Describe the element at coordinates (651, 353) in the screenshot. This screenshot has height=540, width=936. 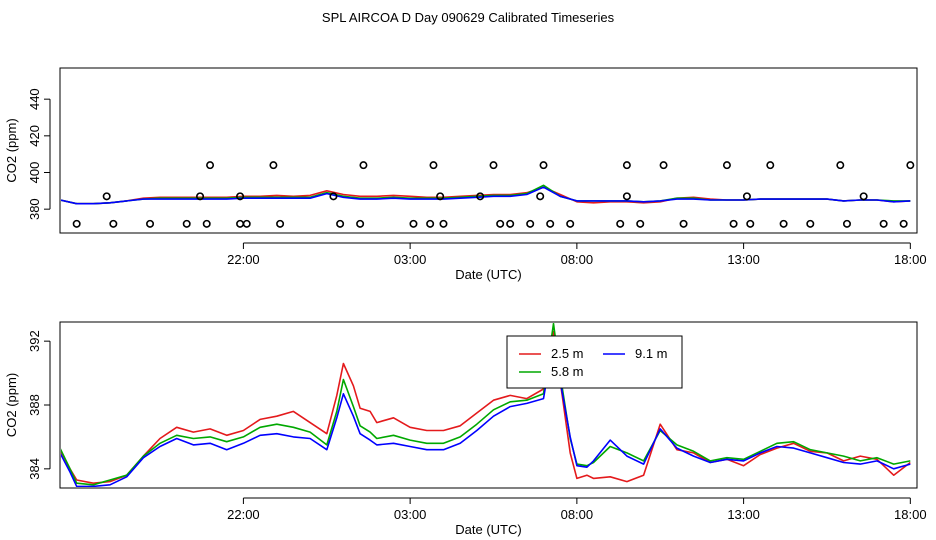
I see `legend-label: 9.1 m` at that location.